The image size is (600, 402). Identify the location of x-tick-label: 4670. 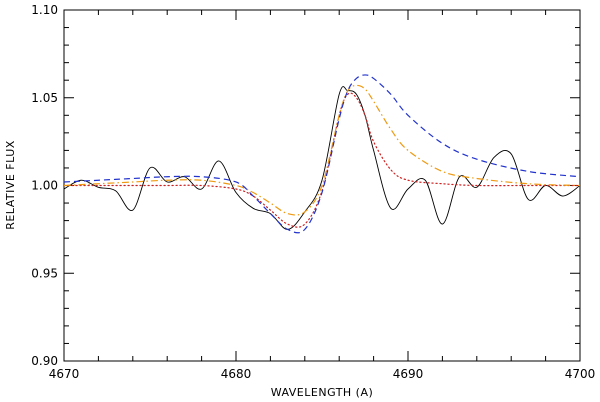
(64, 374).